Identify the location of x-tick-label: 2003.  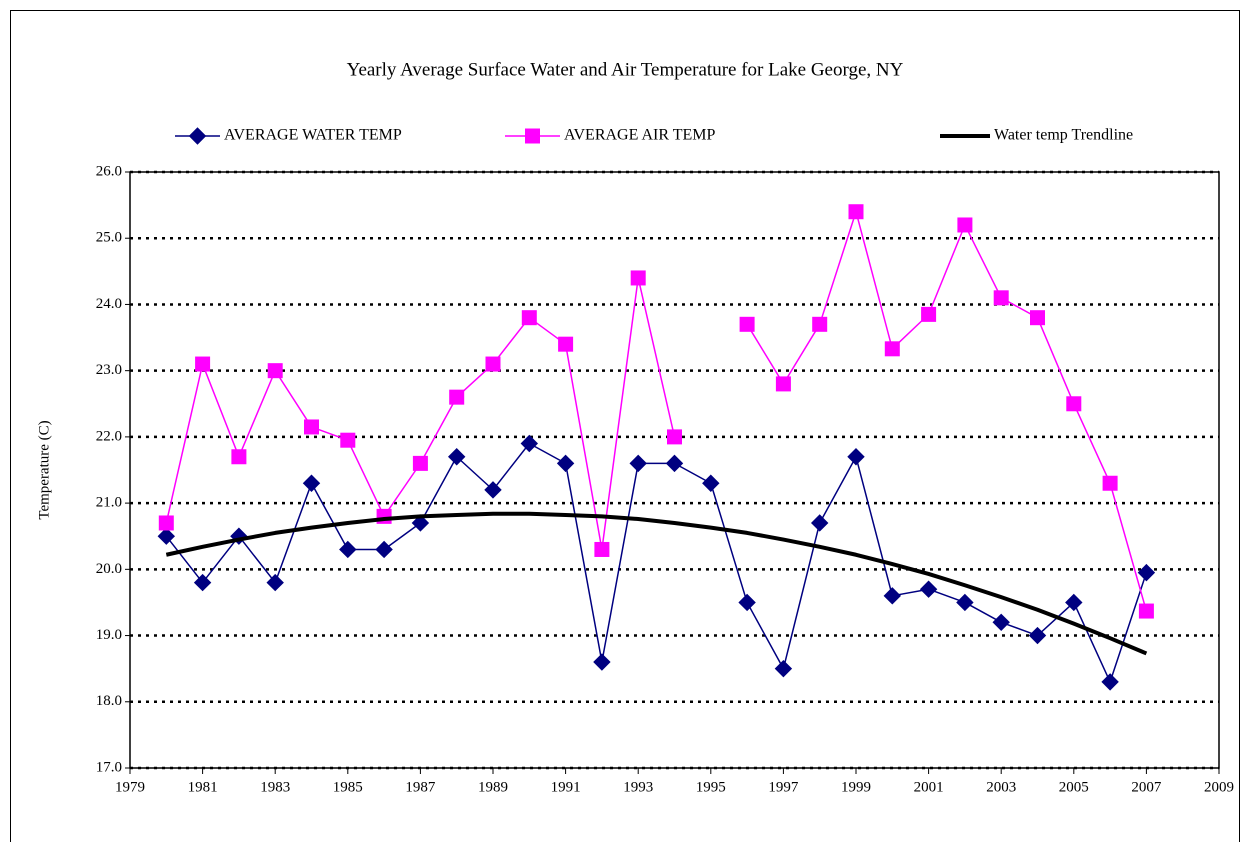
(1001, 787).